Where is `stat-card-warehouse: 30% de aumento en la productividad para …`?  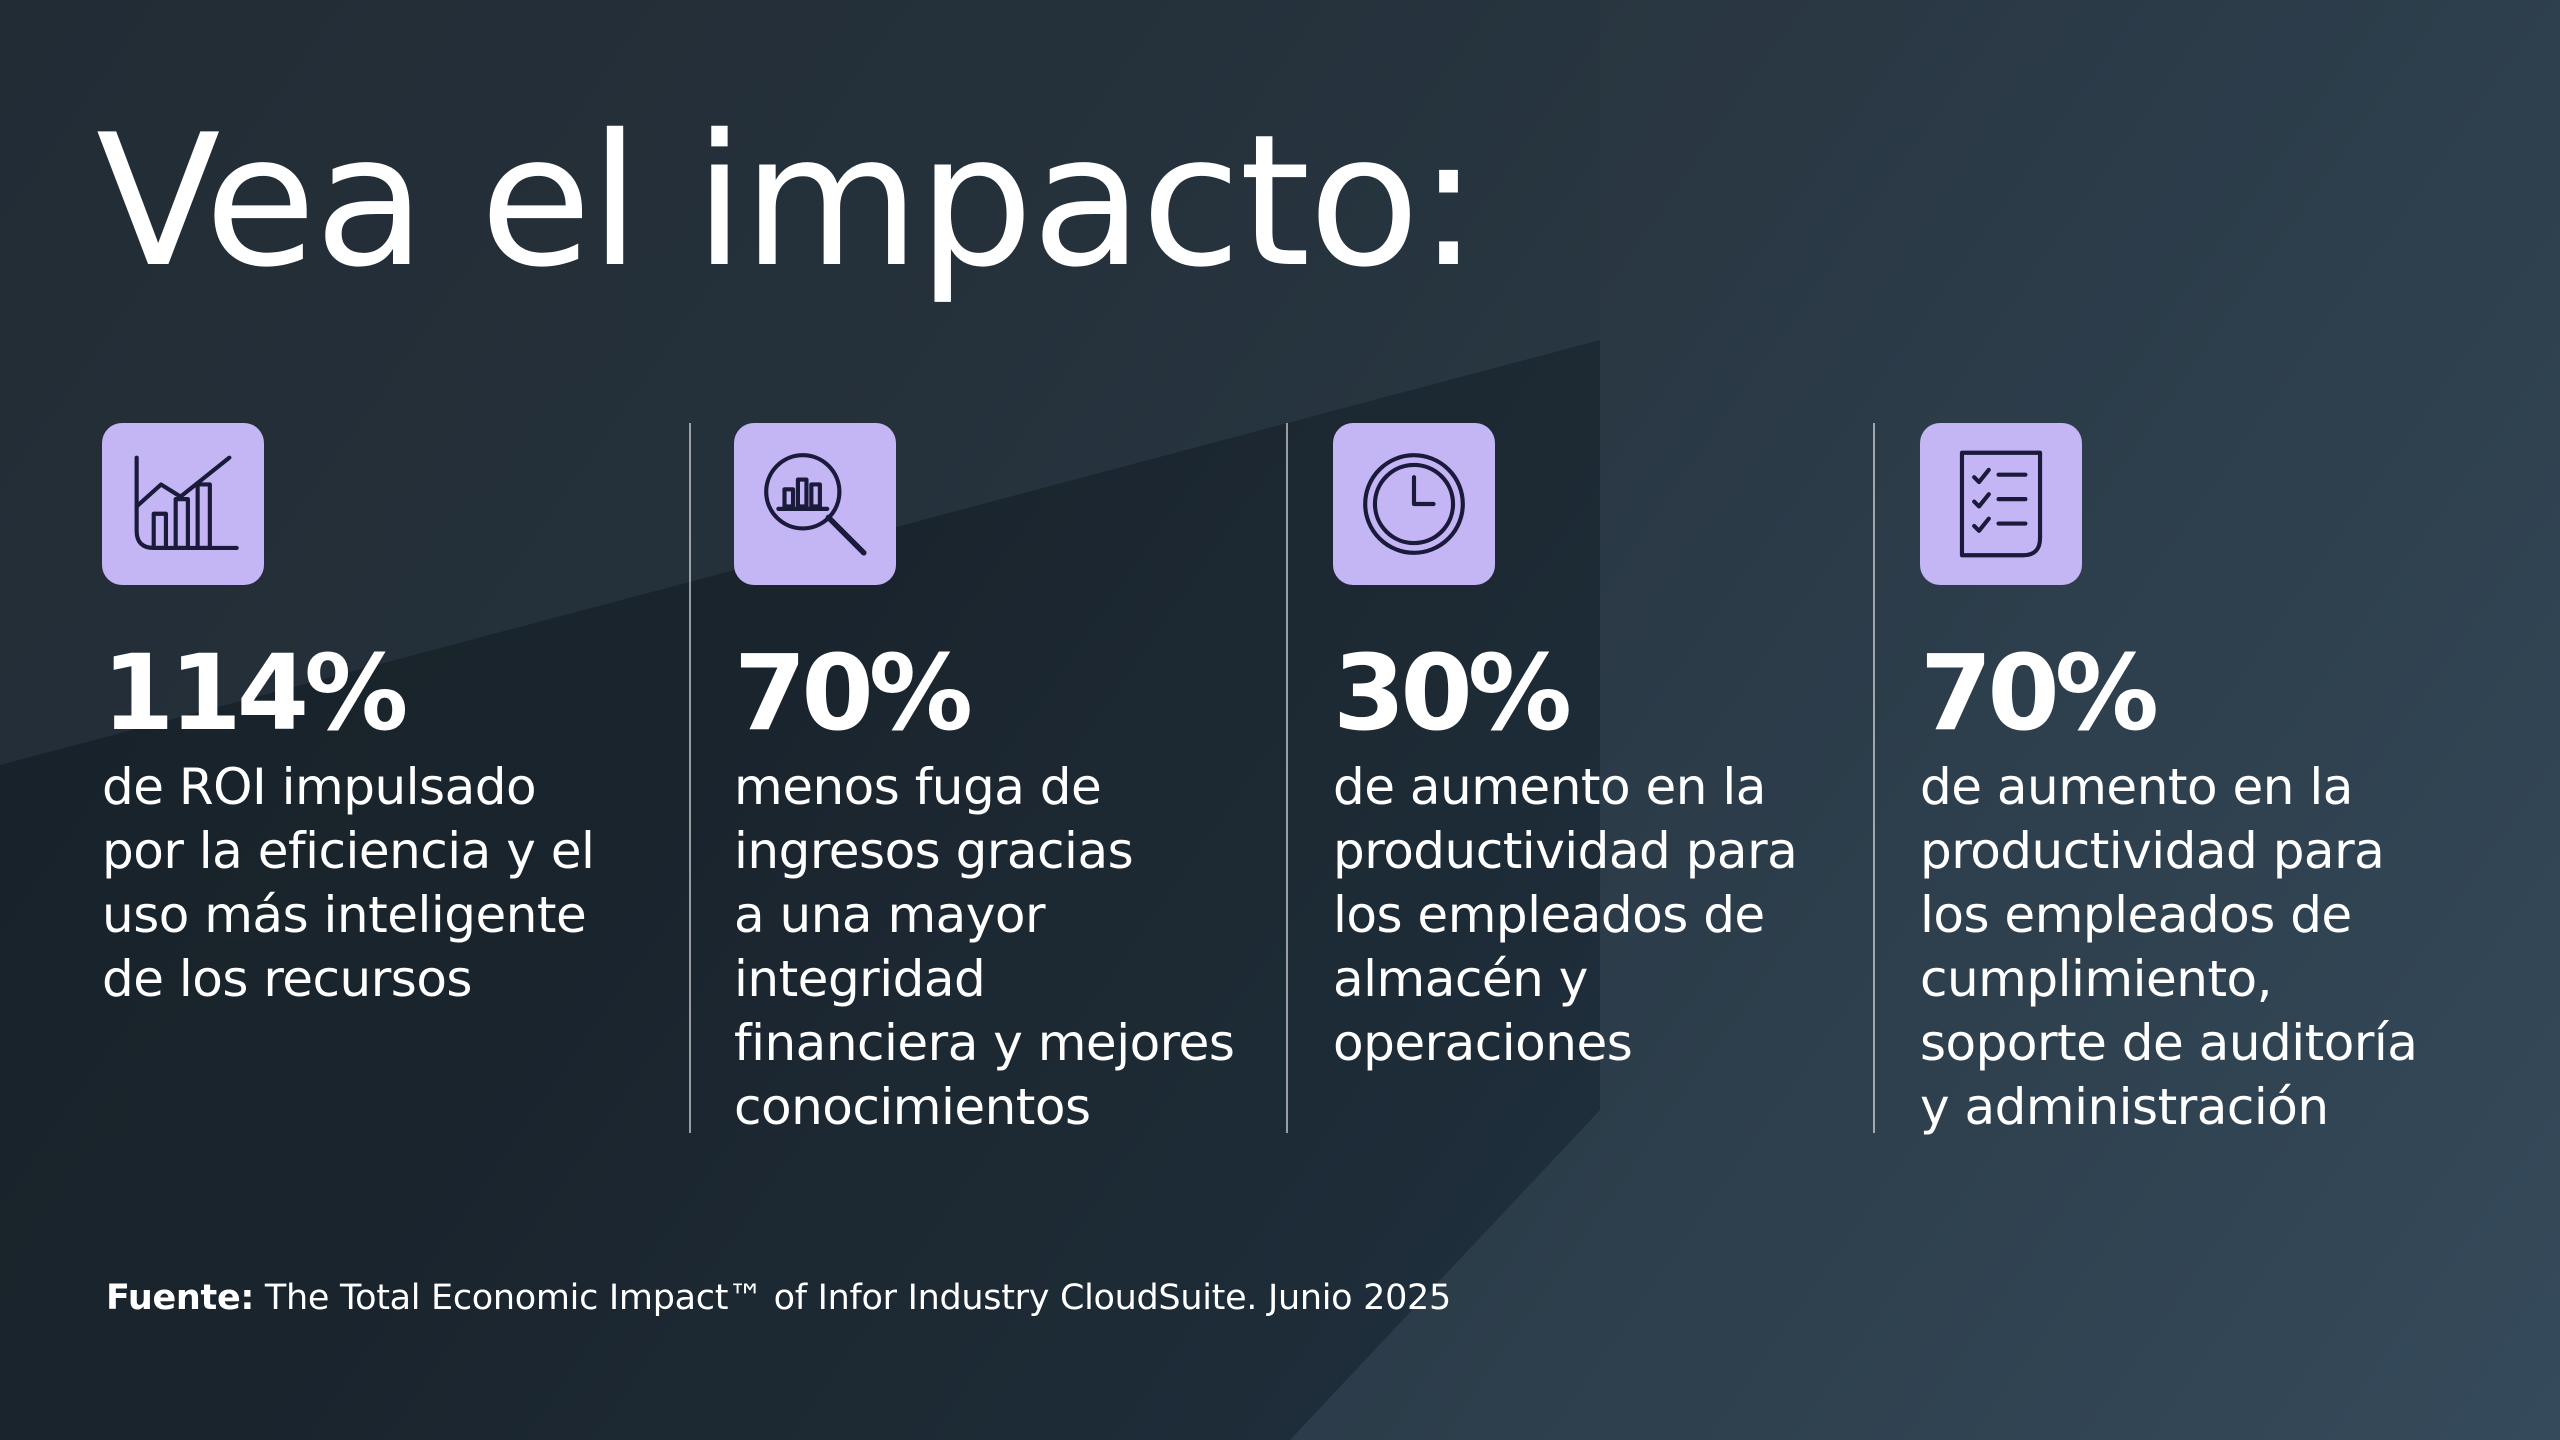 stat-card-warehouse: 30% de aumento en la productividad para … is located at coordinates (1603, 749).